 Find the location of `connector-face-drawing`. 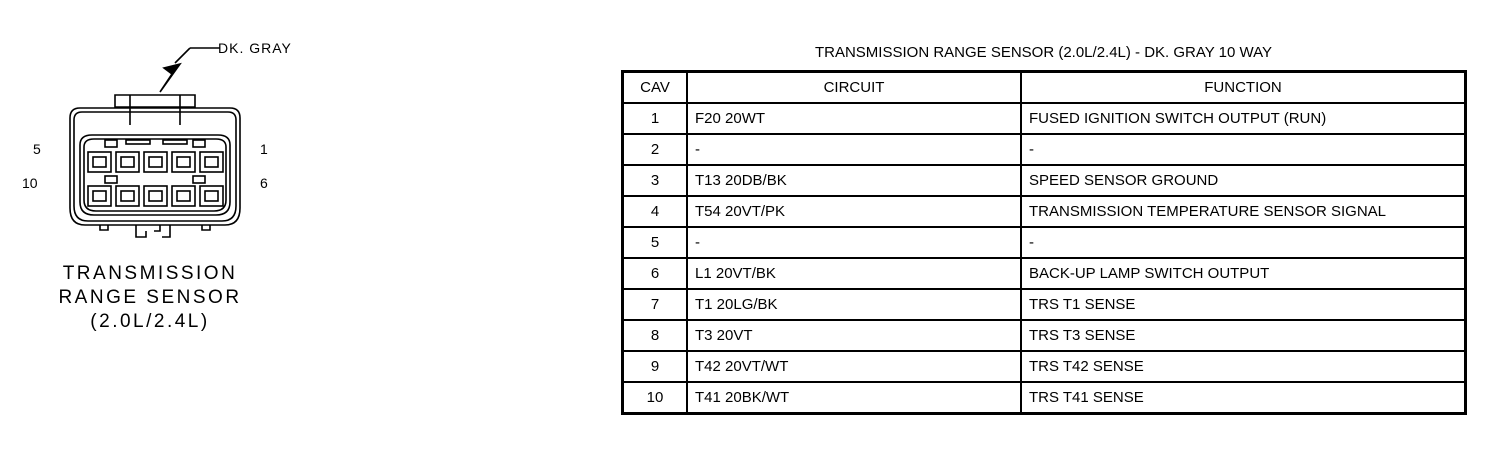

connector-face-drawing is located at coordinates (155, 142).